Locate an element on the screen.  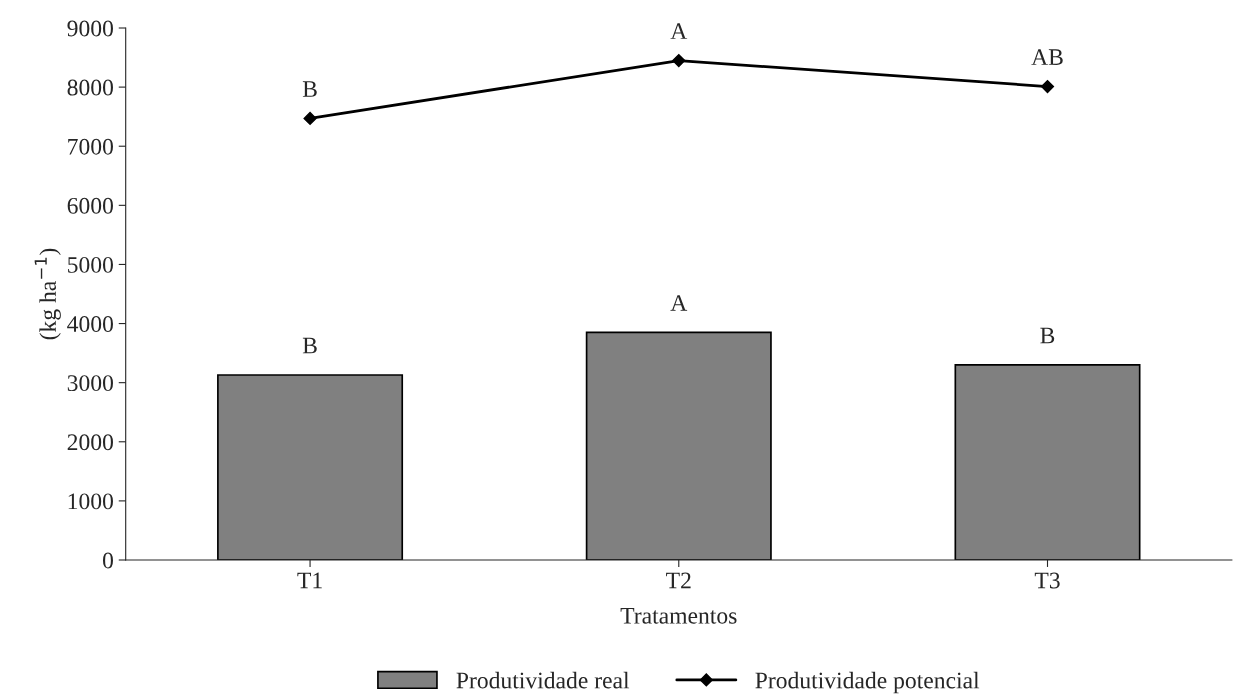
y-tick-label: 1000 is located at coordinates (90, 501).